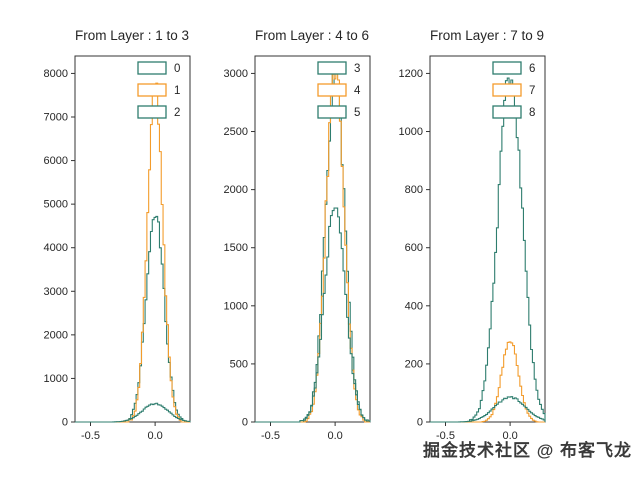 The height and width of the screenshot is (480, 640). I want to click on legend-label: 0, so click(177, 69).